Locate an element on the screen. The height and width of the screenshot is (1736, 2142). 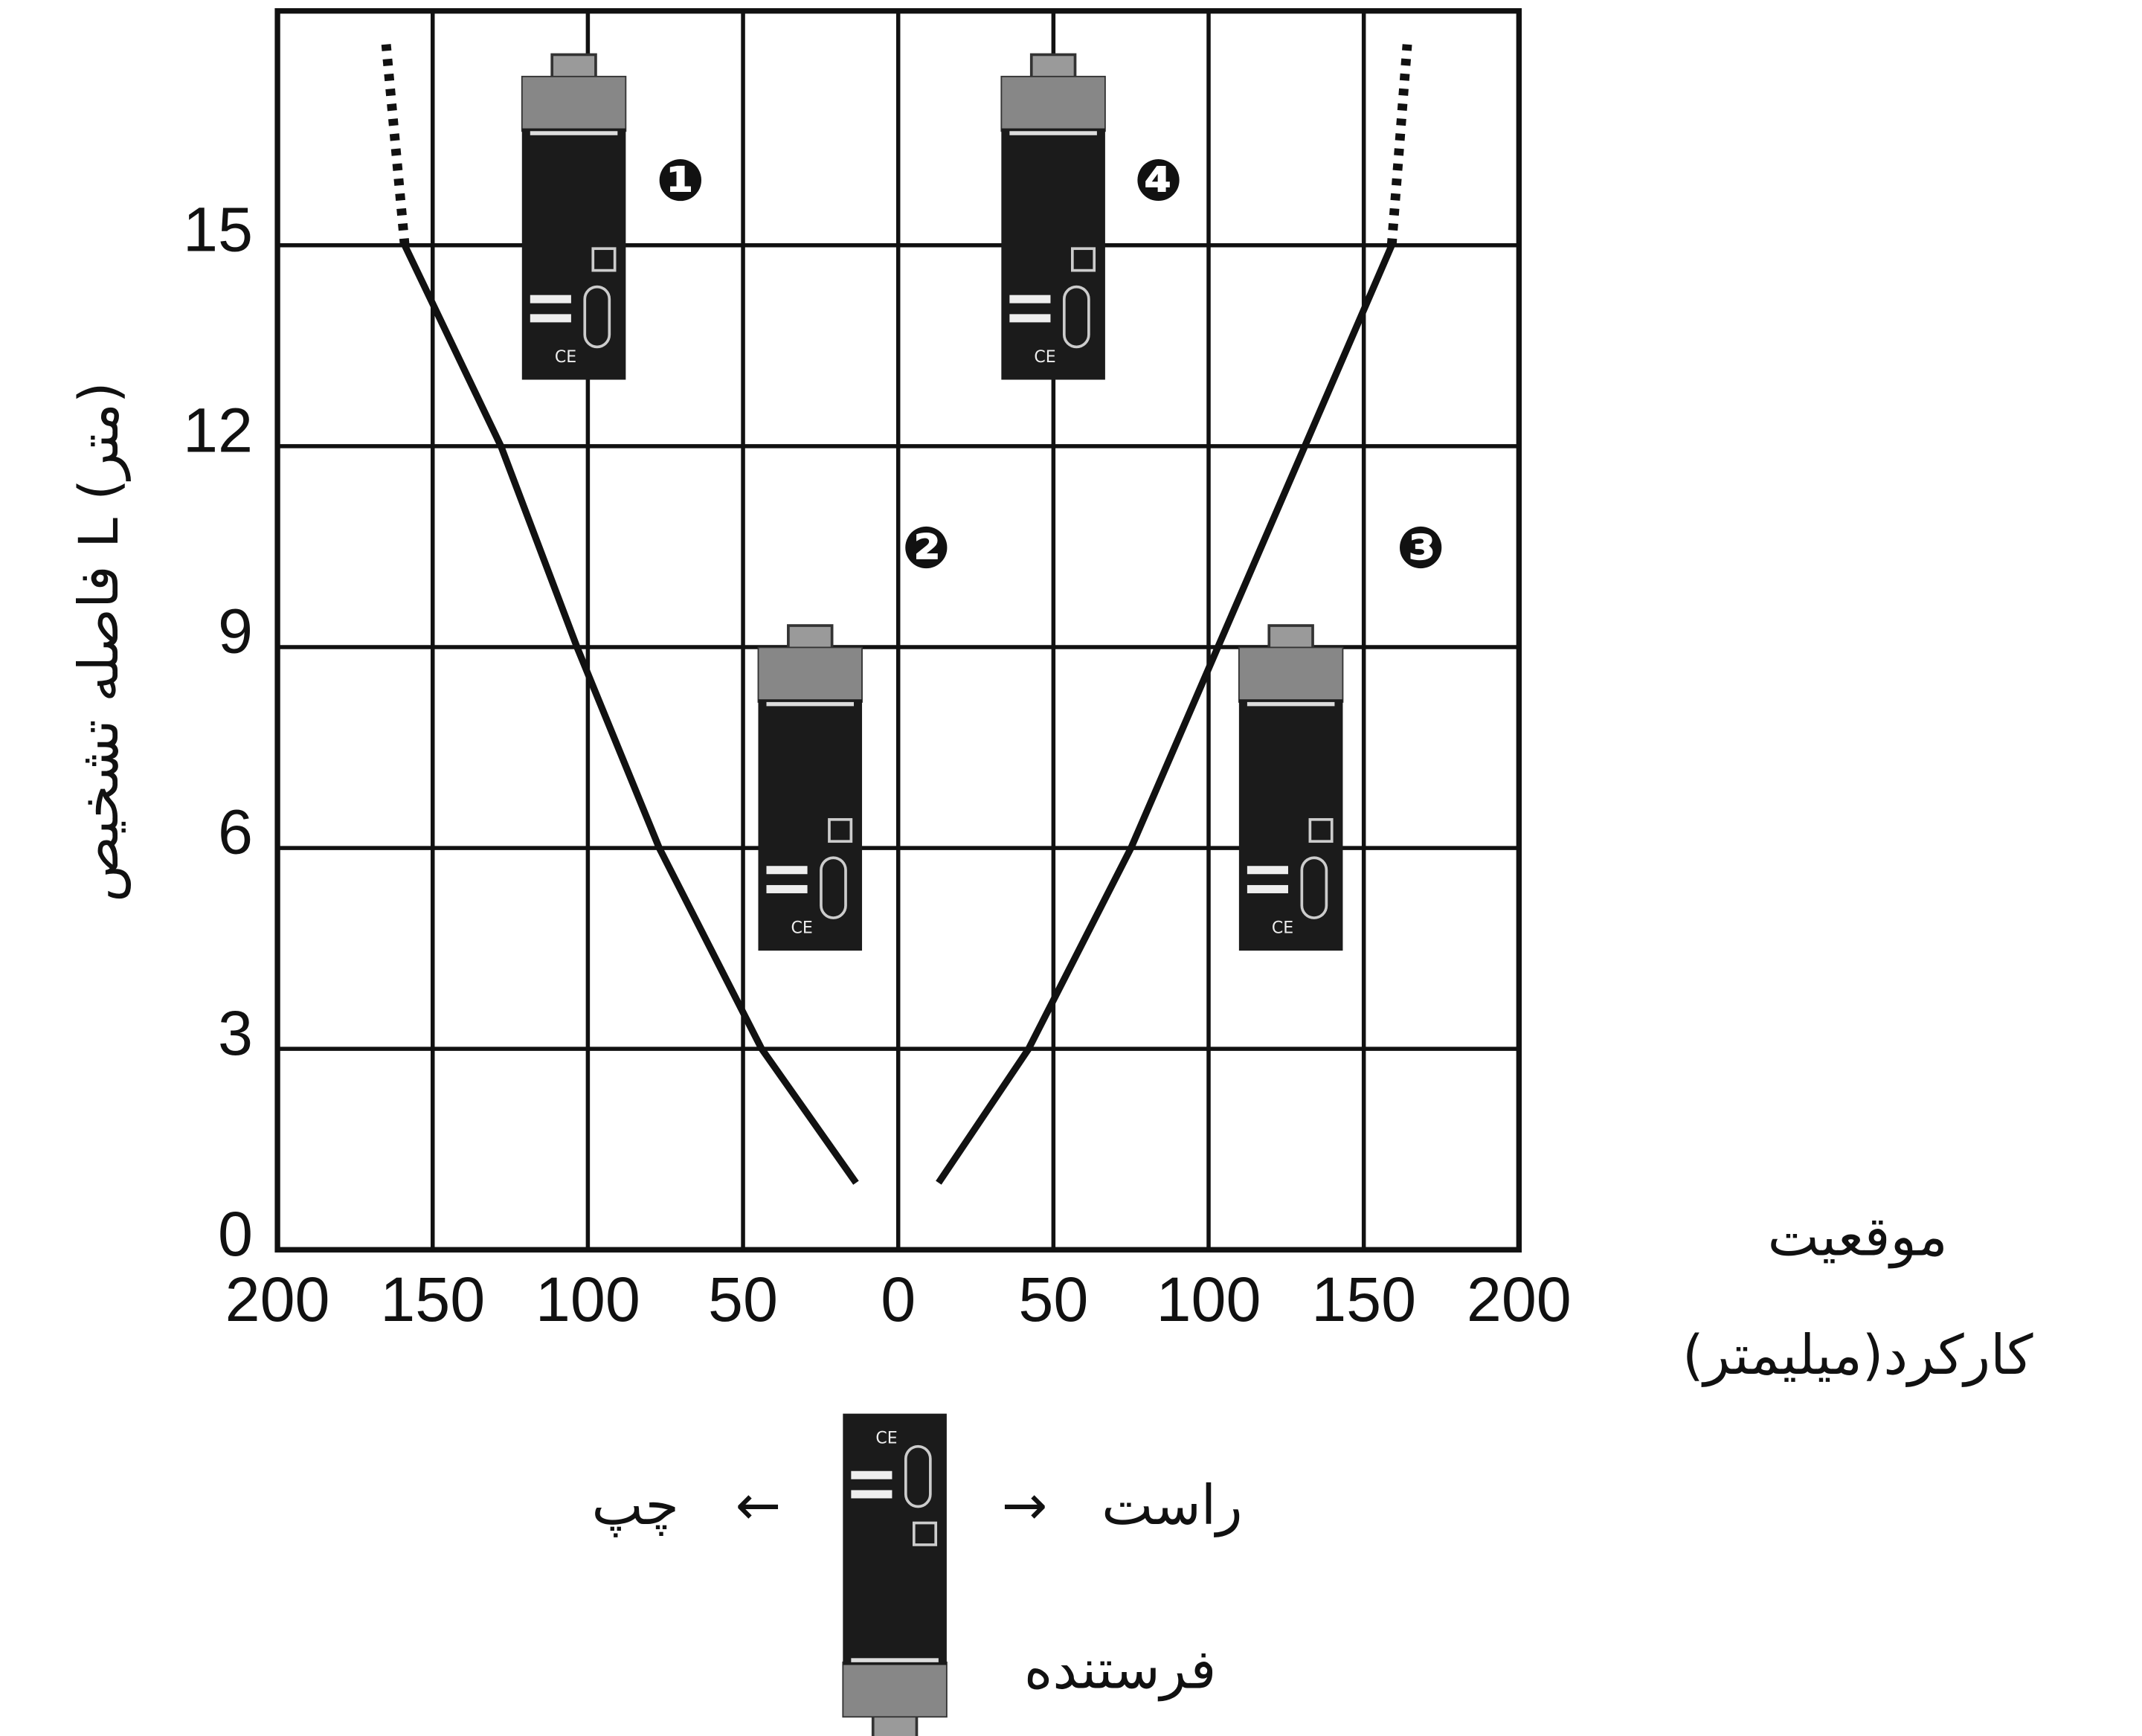
y-tick-label: 6 is located at coordinates (236, 832).